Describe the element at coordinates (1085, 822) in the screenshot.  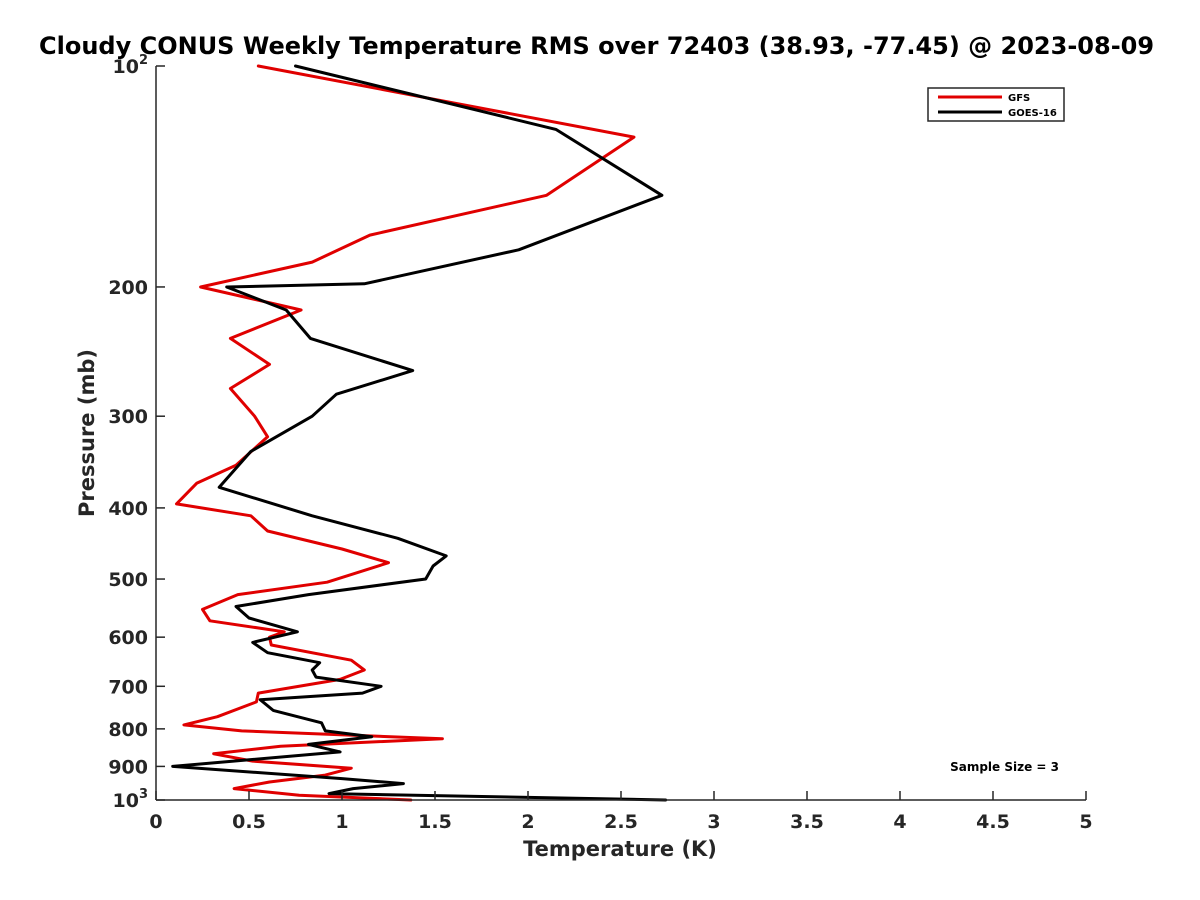
I see `x-tick-label: 5` at that location.